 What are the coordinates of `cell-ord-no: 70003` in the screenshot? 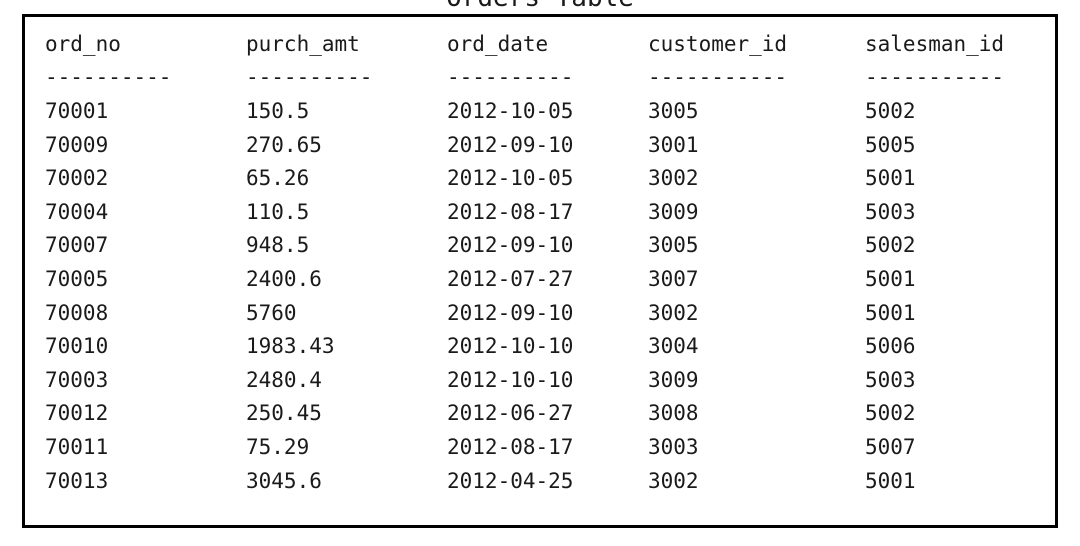 It's located at (77, 379).